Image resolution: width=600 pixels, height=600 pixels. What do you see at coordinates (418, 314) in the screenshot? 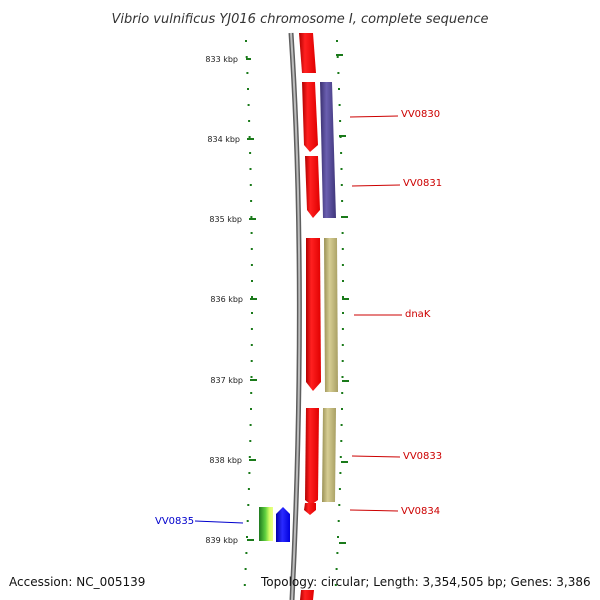
I see `gene-label-dnak: dnaK` at bounding box center [418, 314].